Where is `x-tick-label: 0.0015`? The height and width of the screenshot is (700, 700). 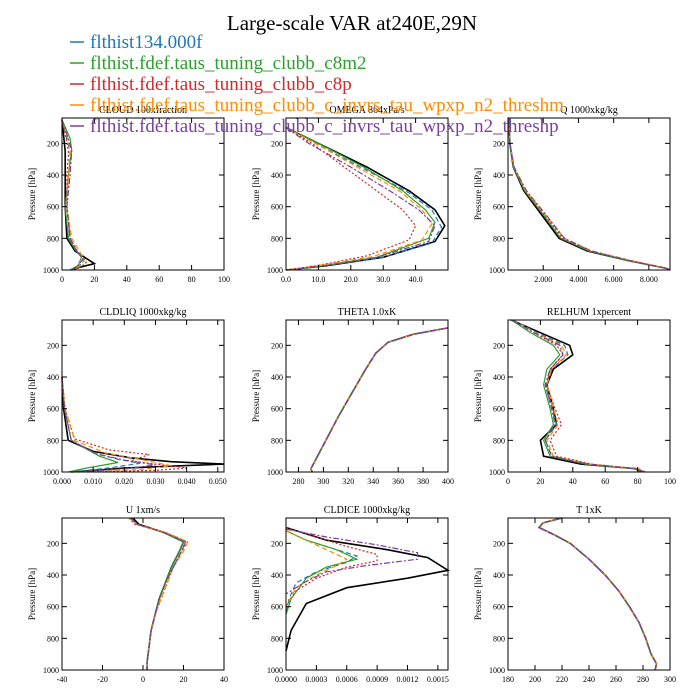
x-tick-label: 0.0015 is located at coordinates (438, 679).